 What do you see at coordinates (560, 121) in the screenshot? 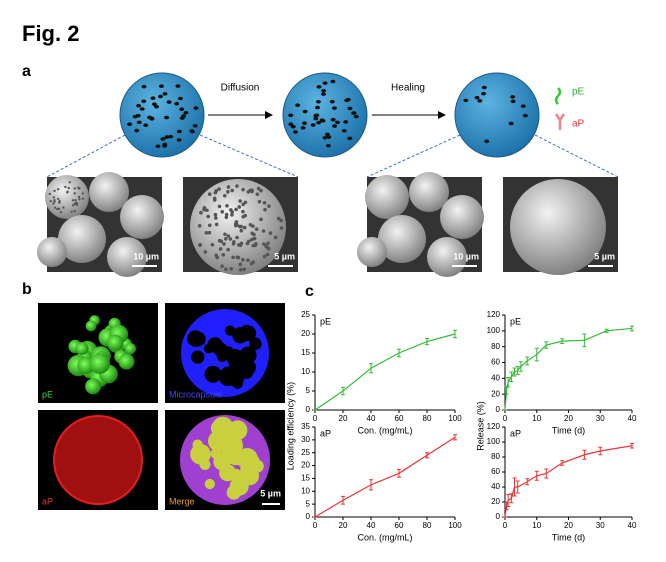
I see `ap-icon` at bounding box center [560, 121].